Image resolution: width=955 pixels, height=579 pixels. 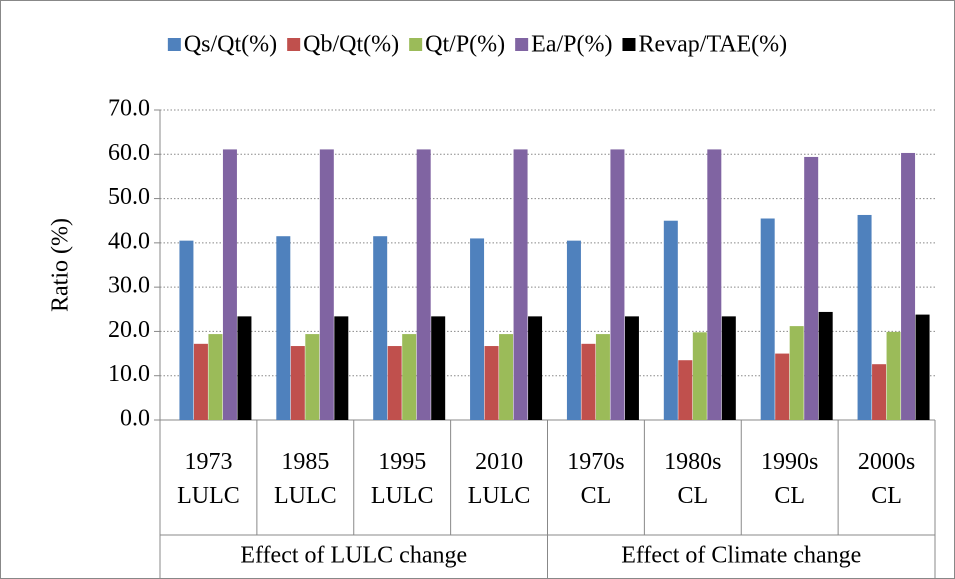 What do you see at coordinates (135, 419) in the screenshot?
I see `y-tick-label: 0.0` at bounding box center [135, 419].